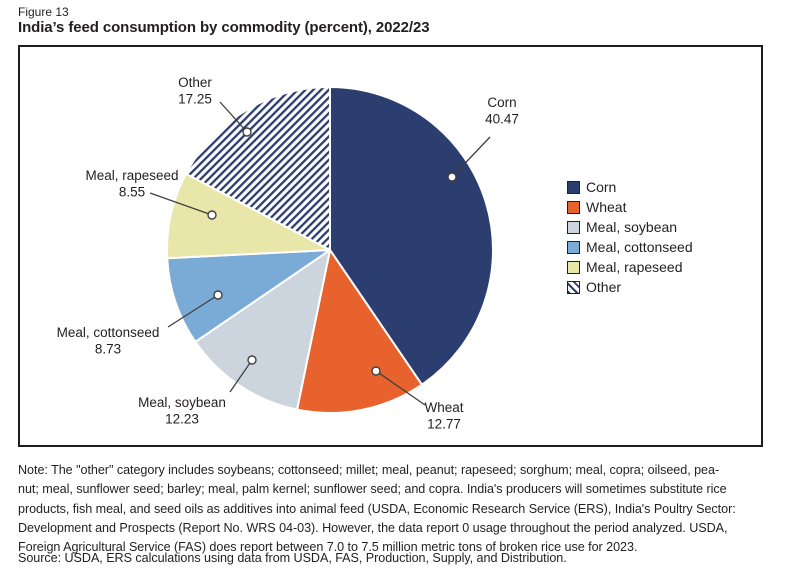  What do you see at coordinates (108, 341) in the screenshot?
I see `slice-label-meal-cottonseed: Meal, cottonseed 8.73` at bounding box center [108, 341].